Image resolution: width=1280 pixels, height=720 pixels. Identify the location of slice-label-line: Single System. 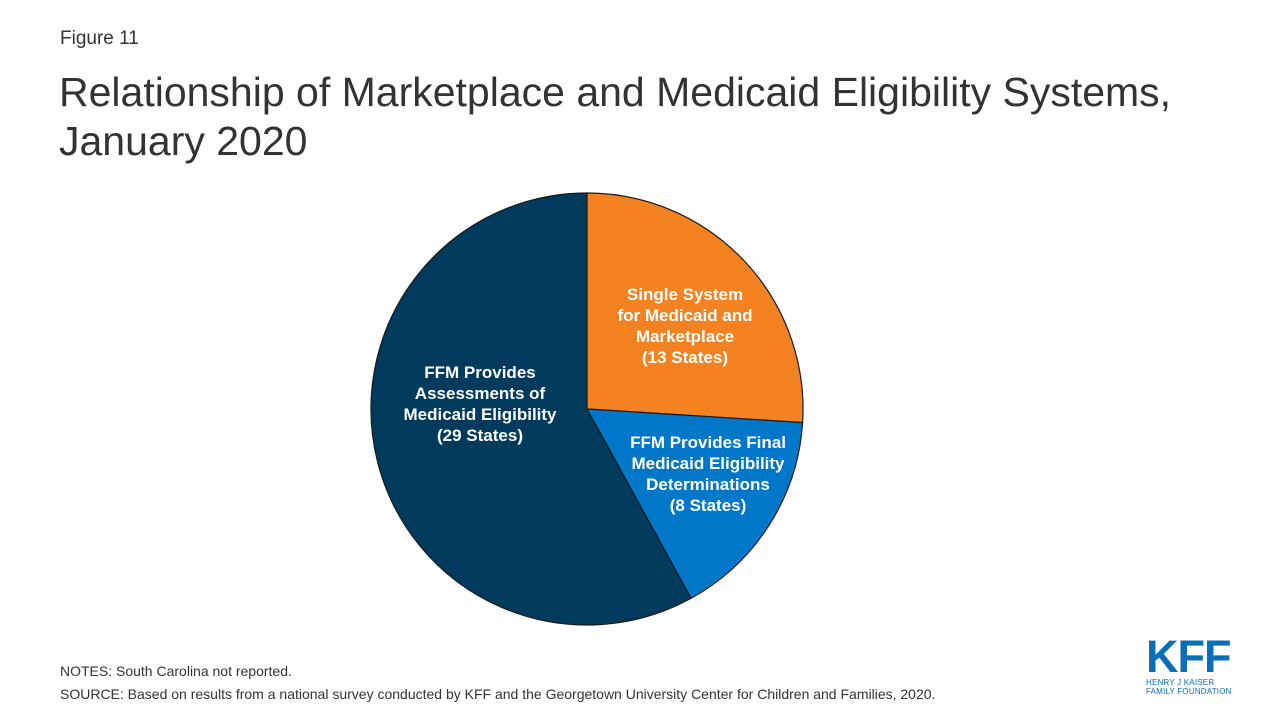
(685, 294).